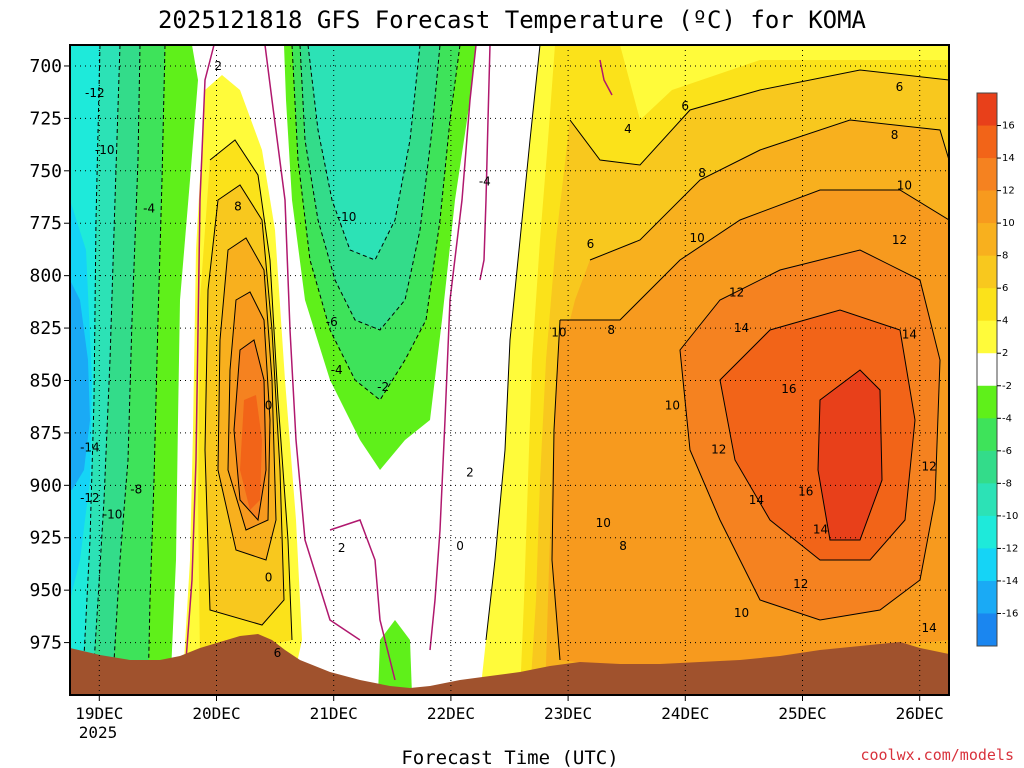 The width and height of the screenshot is (1024, 768). I want to click on contour-label: 16, so click(788, 389).